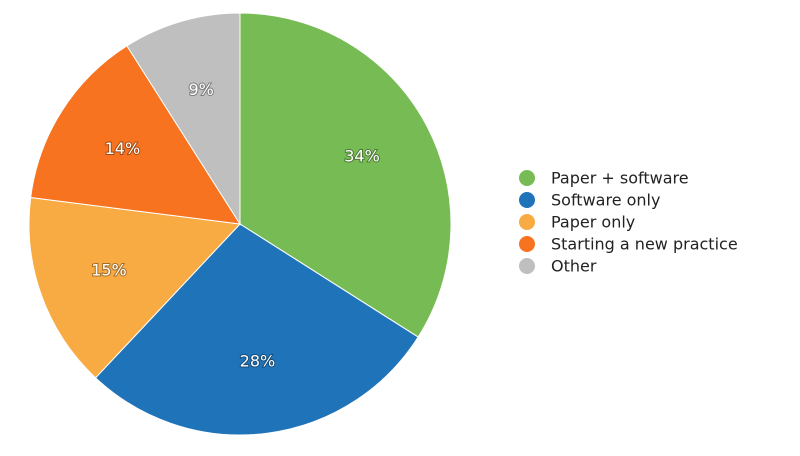  I want to click on data-label: 34%, so click(362, 155).